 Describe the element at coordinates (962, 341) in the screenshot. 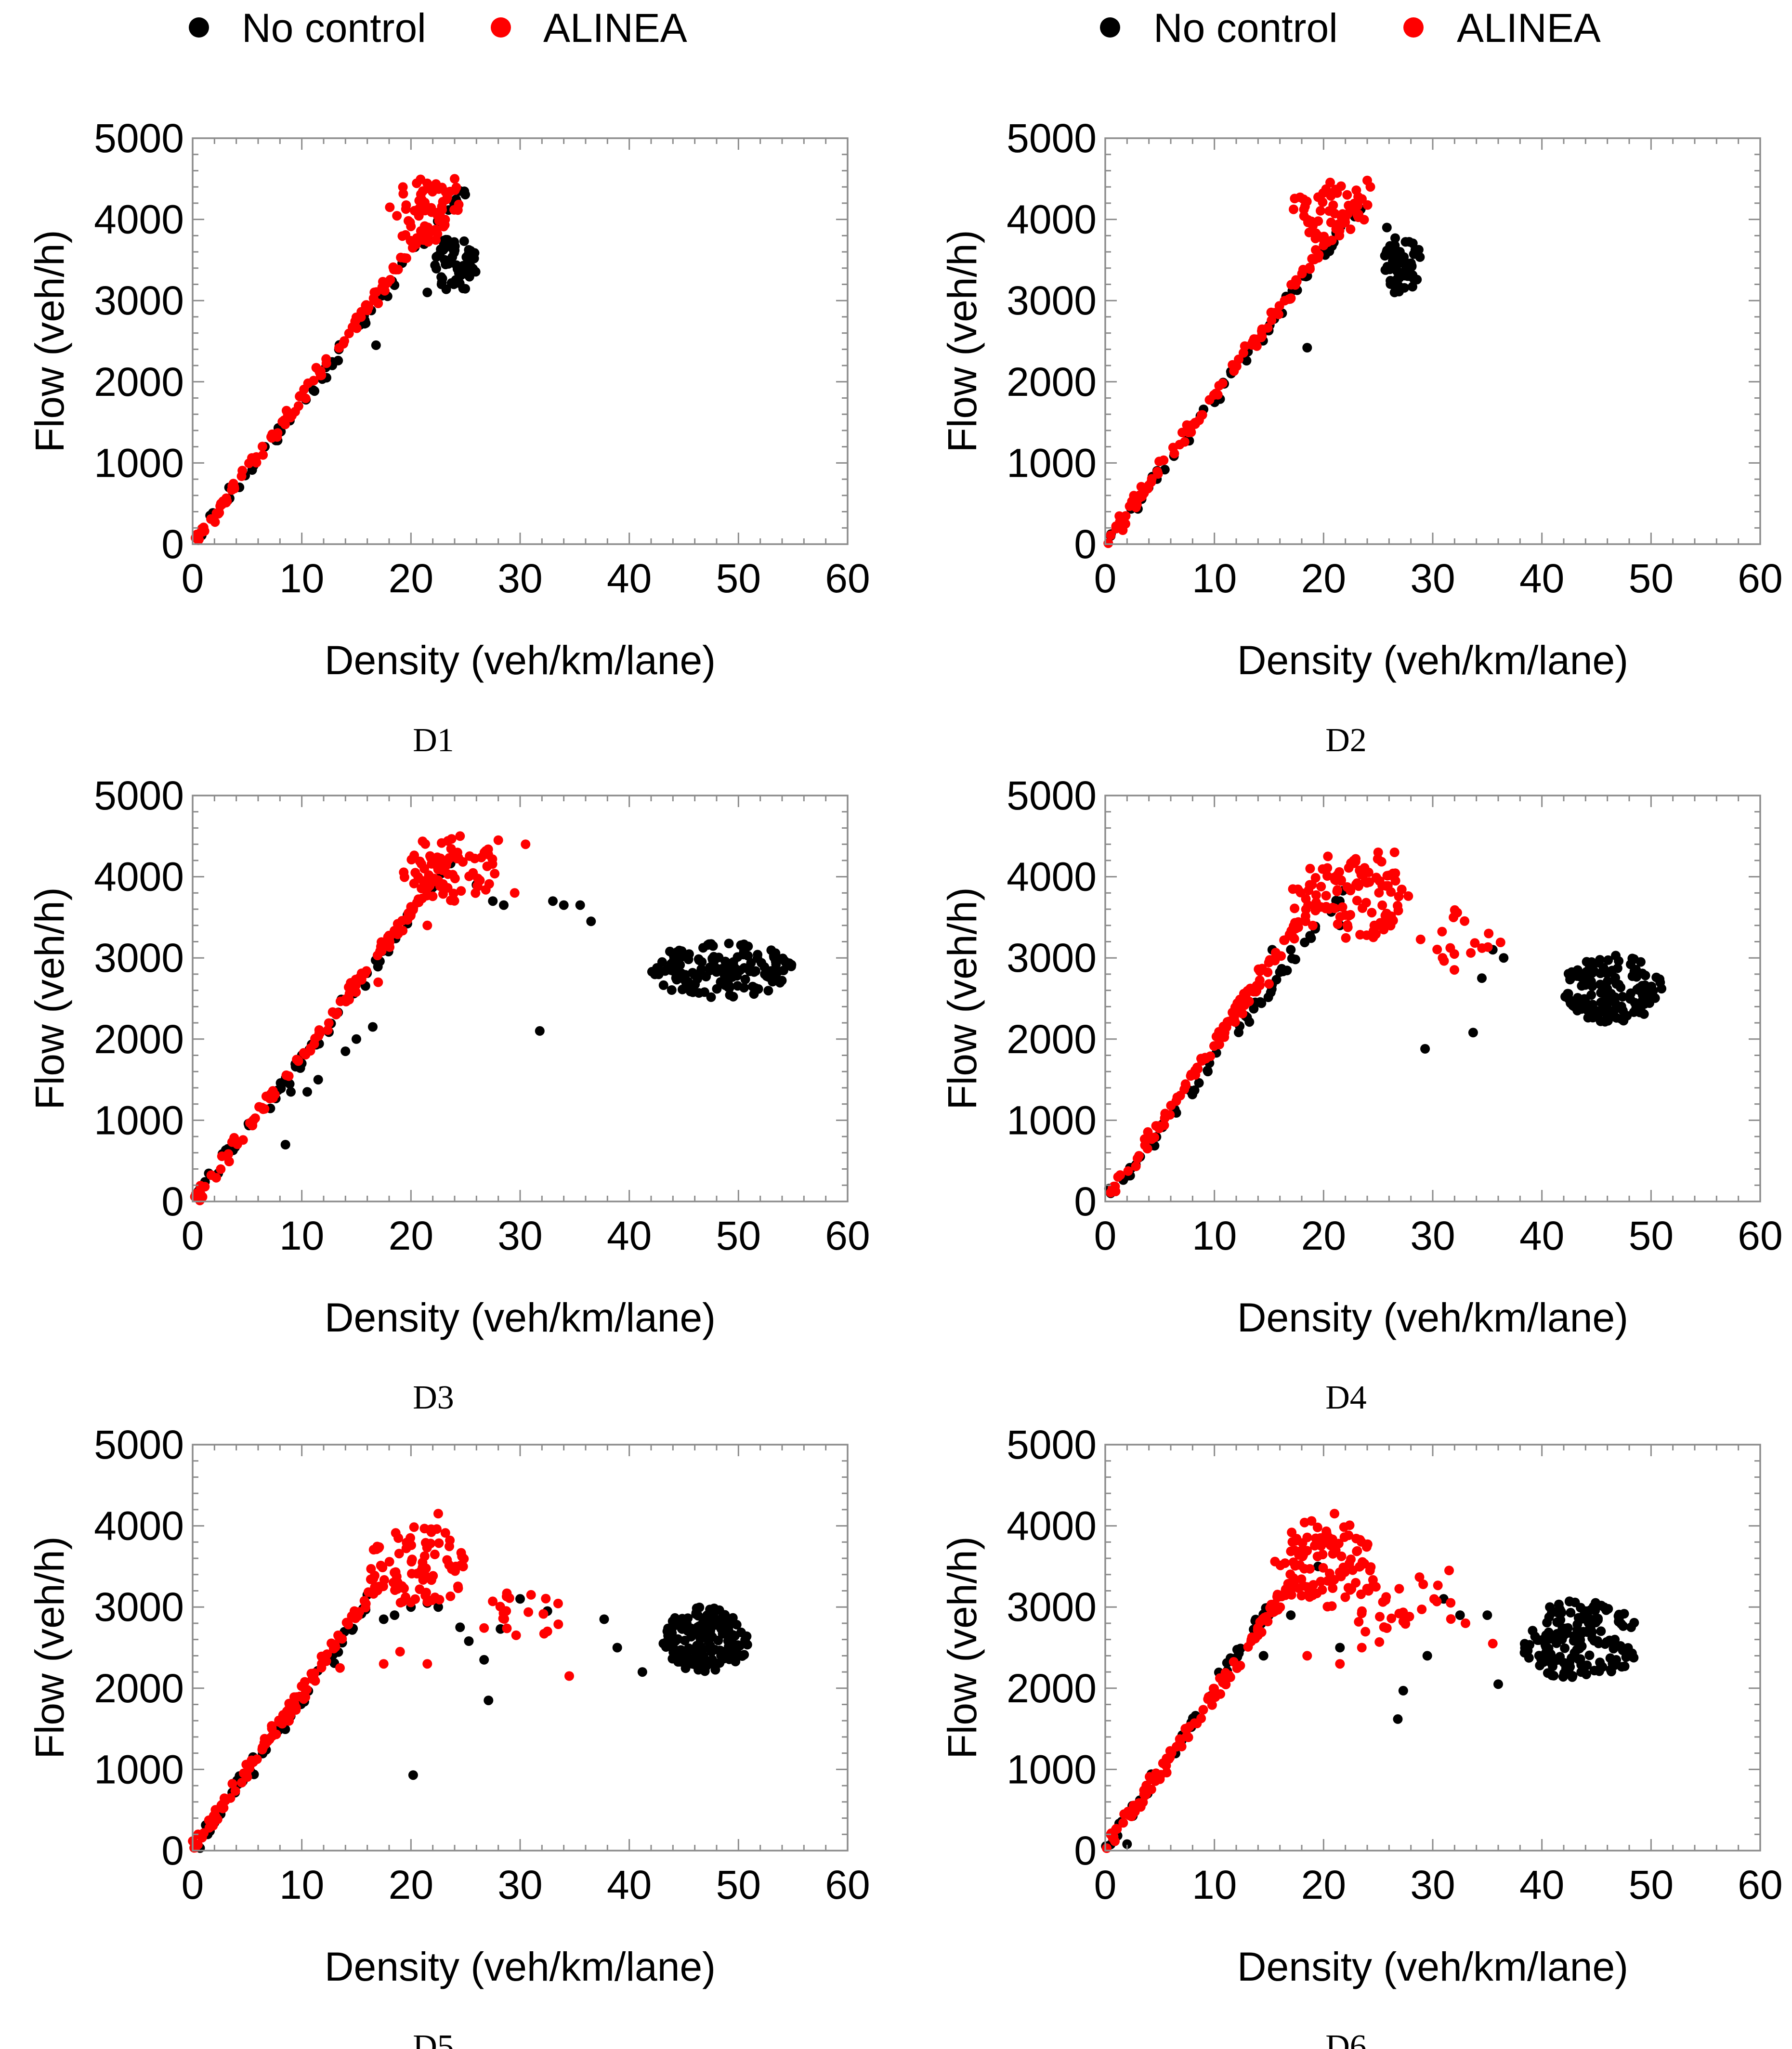

I see `y-axis-label: Flow (veh/h)` at that location.